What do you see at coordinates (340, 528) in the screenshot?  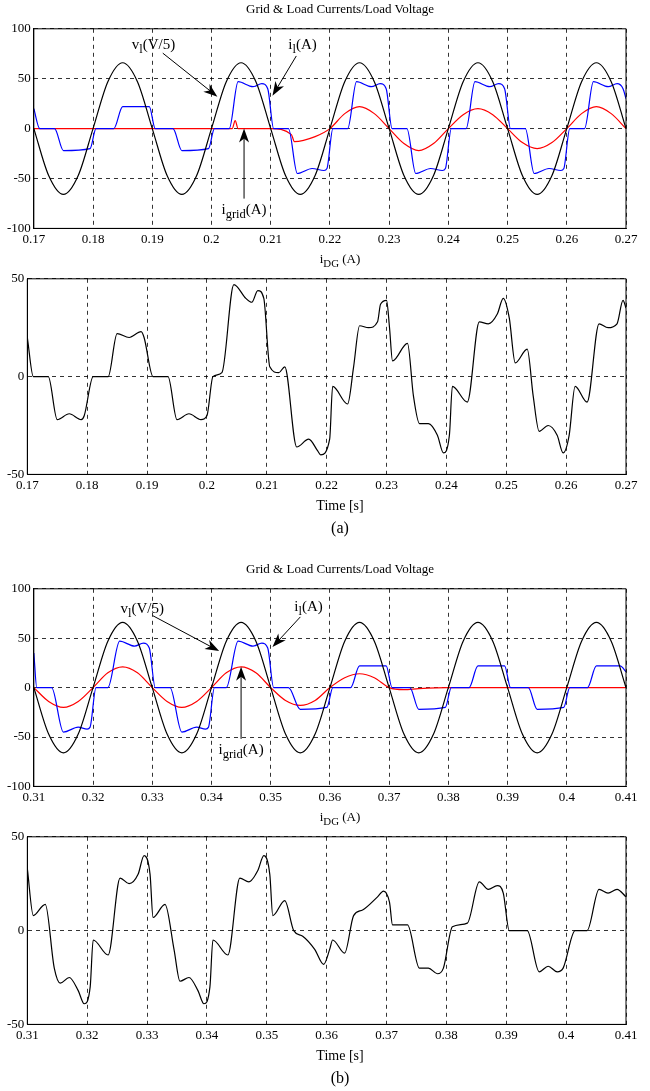 I see `text: (a)` at bounding box center [340, 528].